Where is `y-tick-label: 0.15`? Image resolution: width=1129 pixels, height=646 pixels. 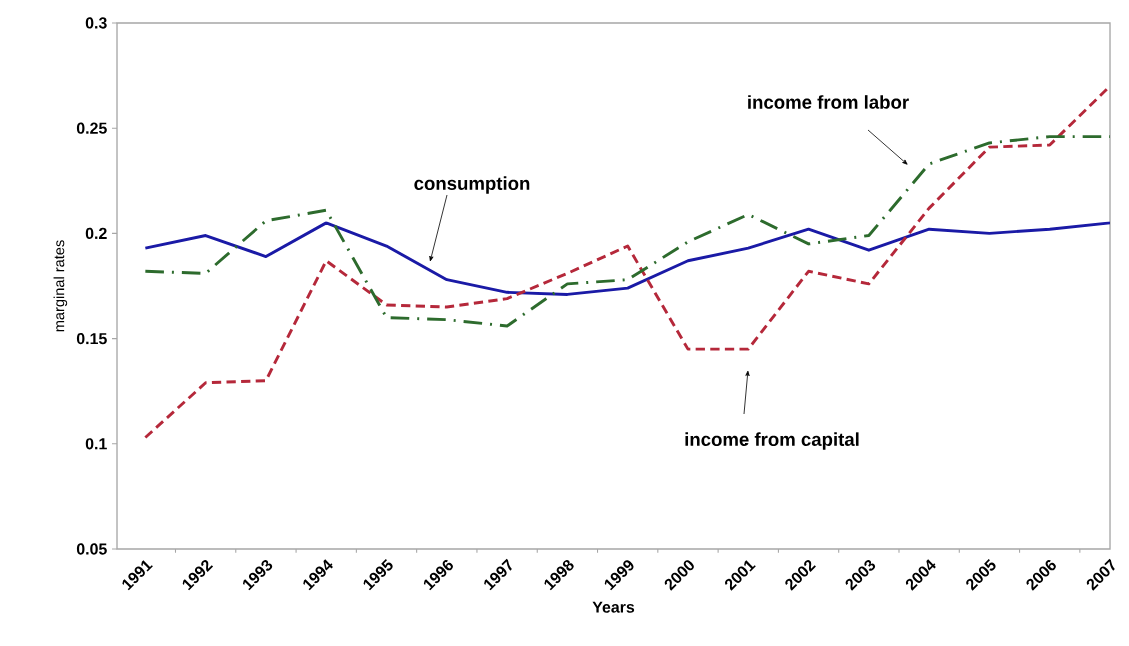
y-tick-label: 0.15 is located at coordinates (91, 338).